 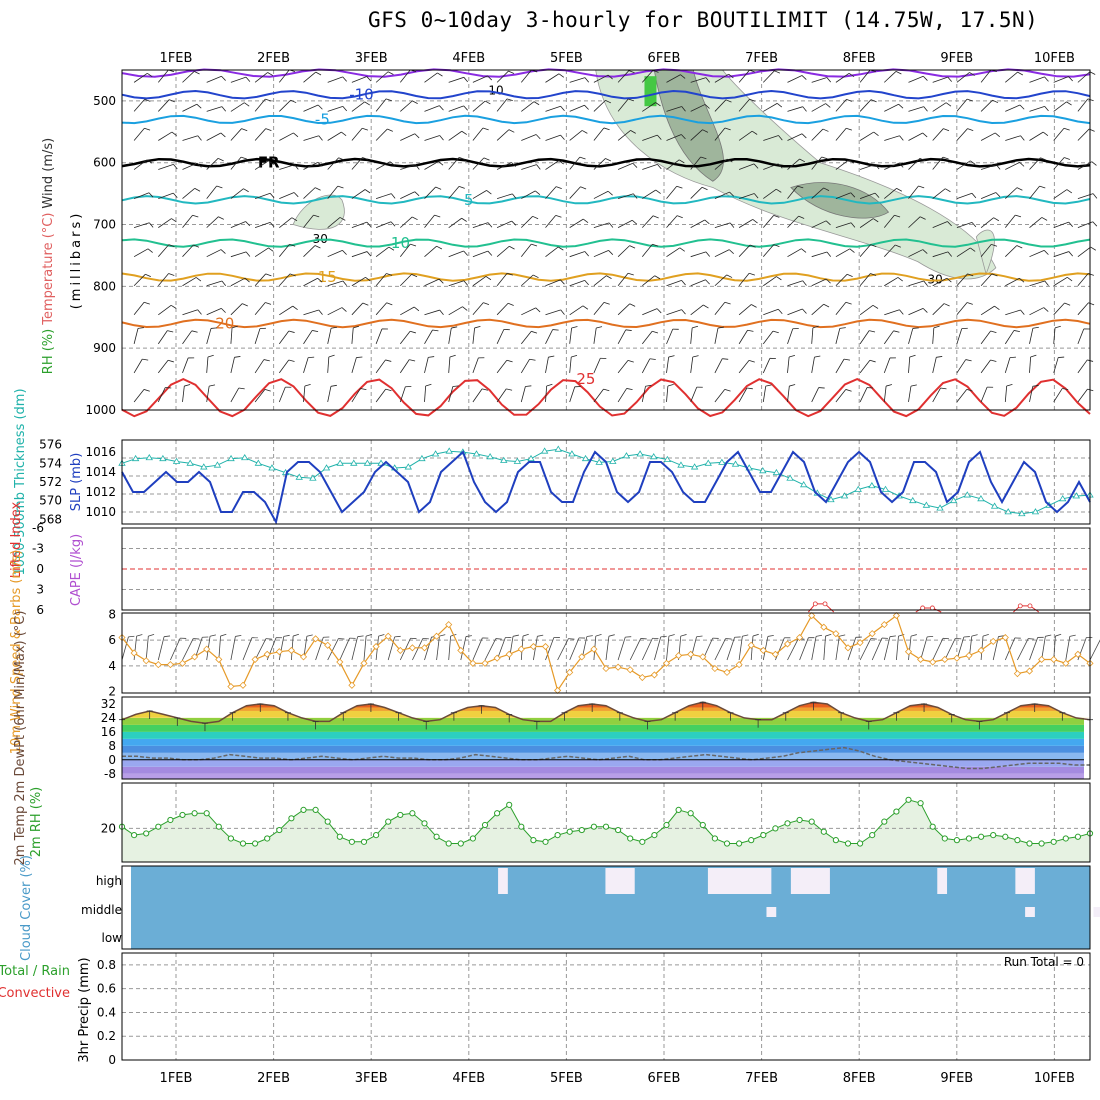 What do you see at coordinates (176, 58) in the screenshot?
I see `top-date-label: 1FEB` at bounding box center [176, 58].